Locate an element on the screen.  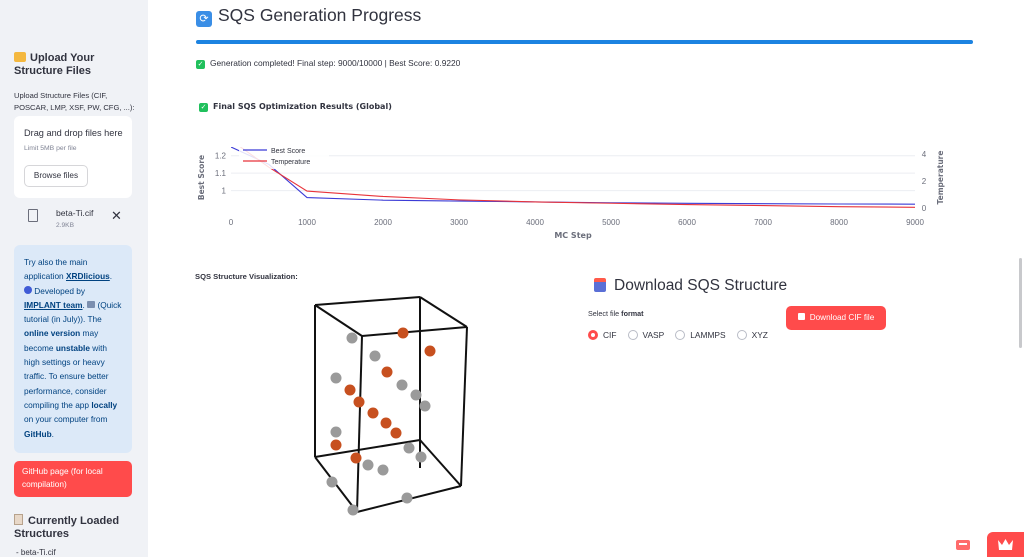
file-size: 2.9KB is located at coordinates (65, 225).